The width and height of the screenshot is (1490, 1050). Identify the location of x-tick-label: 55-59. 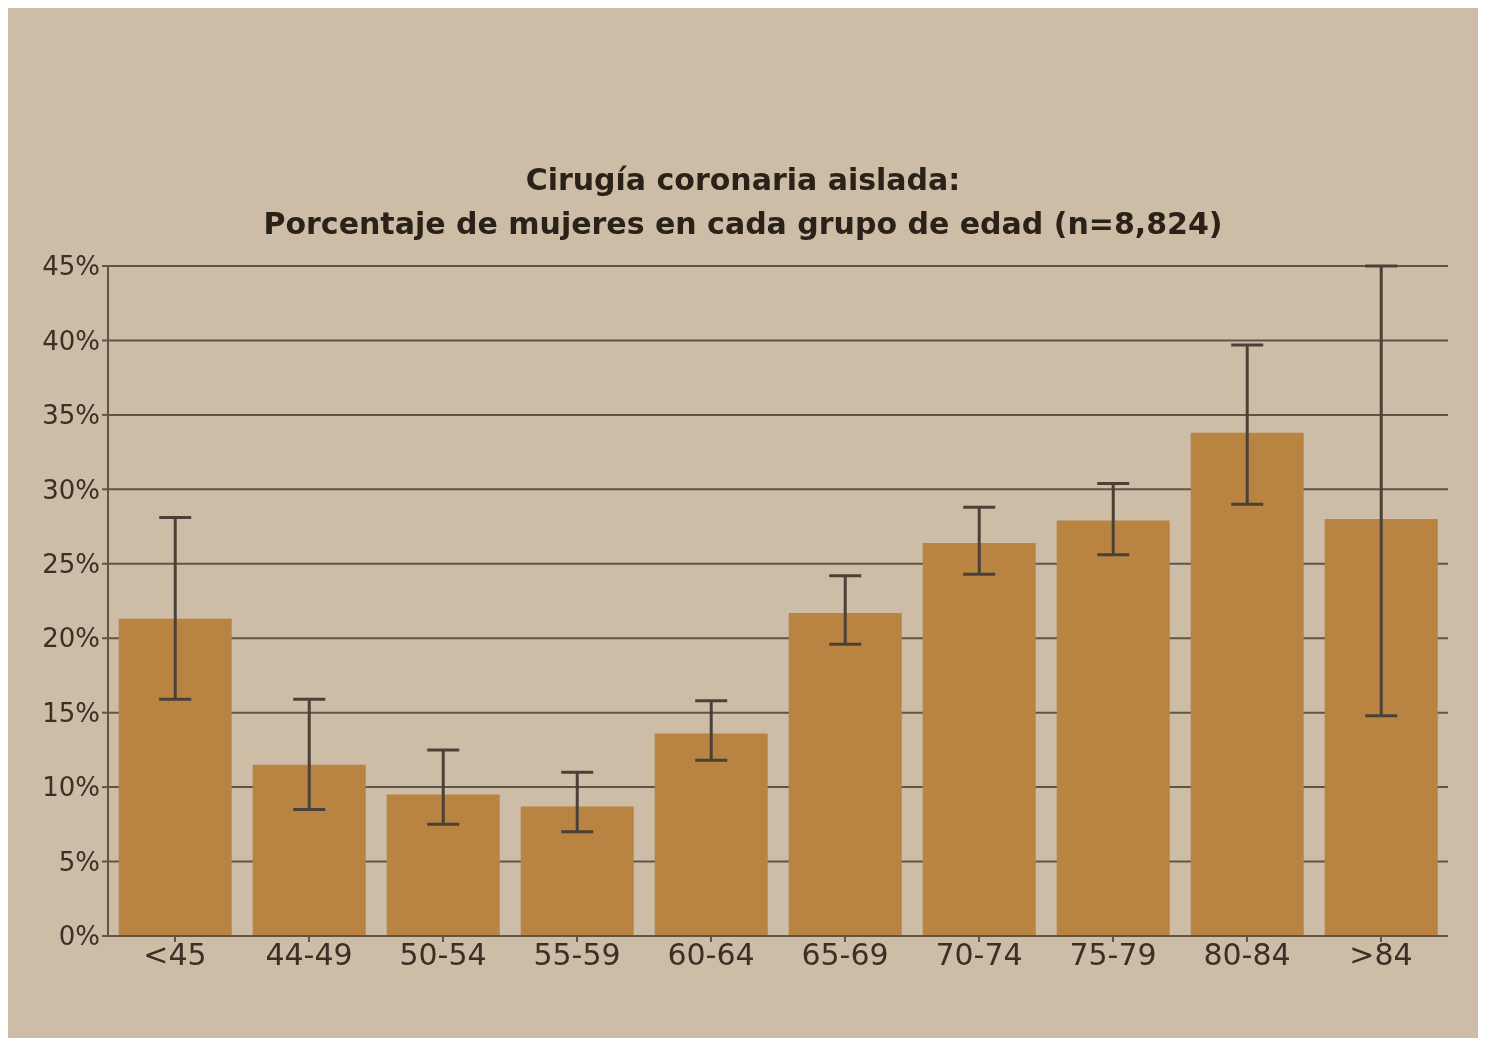
(577, 955).